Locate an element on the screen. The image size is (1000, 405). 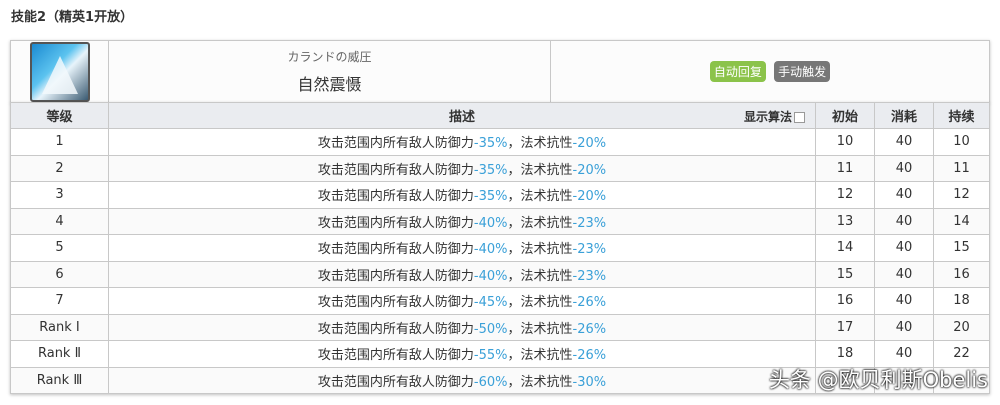
desc-cell: 攻击范围内所有敌人防御力-45%，法术抗性-26% is located at coordinates (462, 301).